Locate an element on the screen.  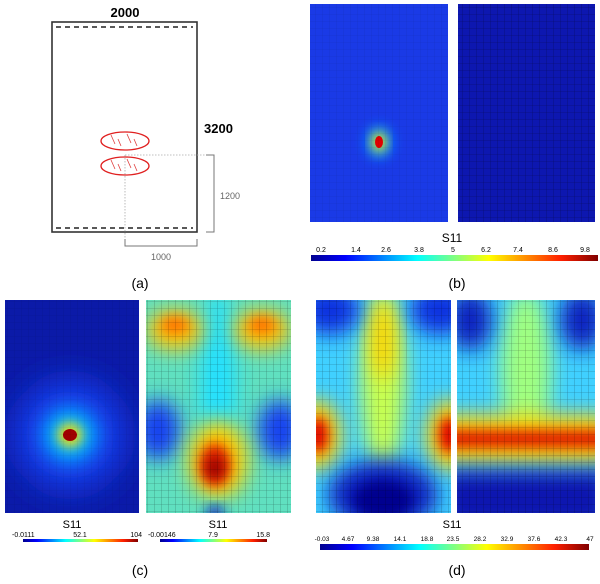
contour-b-right is located at coordinates (526, 113).